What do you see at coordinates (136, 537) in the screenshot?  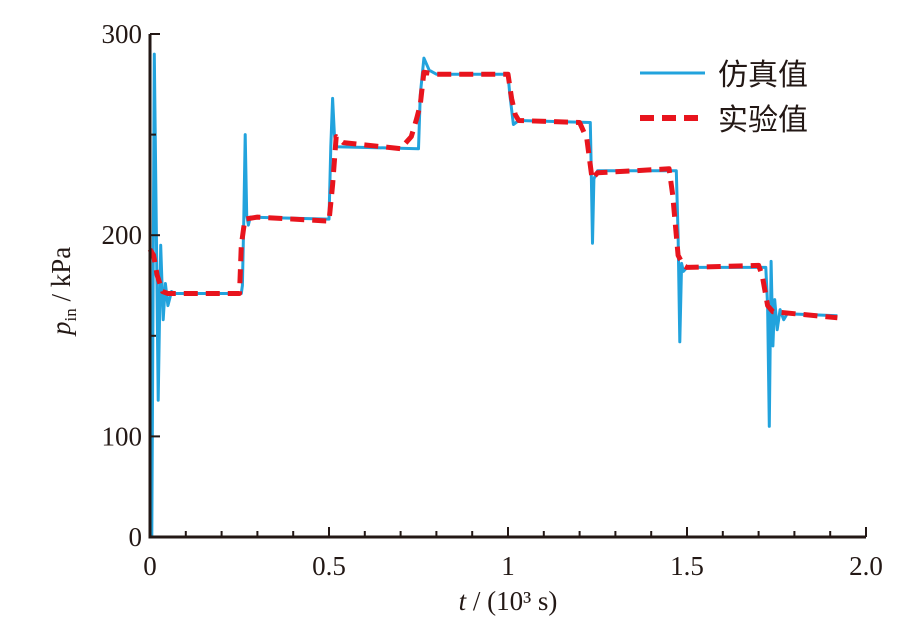 I see `y-tick-label: 0` at bounding box center [136, 537].